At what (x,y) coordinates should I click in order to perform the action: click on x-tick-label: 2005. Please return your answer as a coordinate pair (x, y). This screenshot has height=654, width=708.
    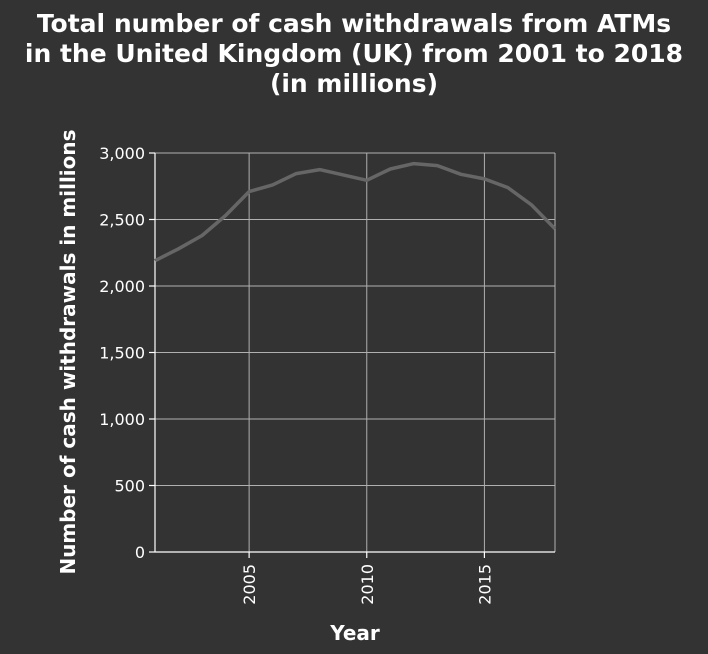
    Looking at the image, I should click on (249, 584).